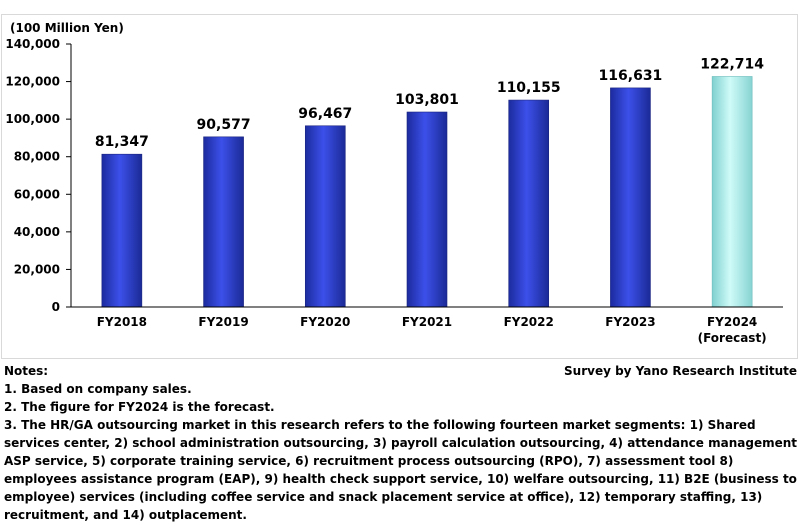 This screenshot has height=527, width=801. Describe the element at coordinates (732, 192) in the screenshot. I see `bar-fy2024` at that location.